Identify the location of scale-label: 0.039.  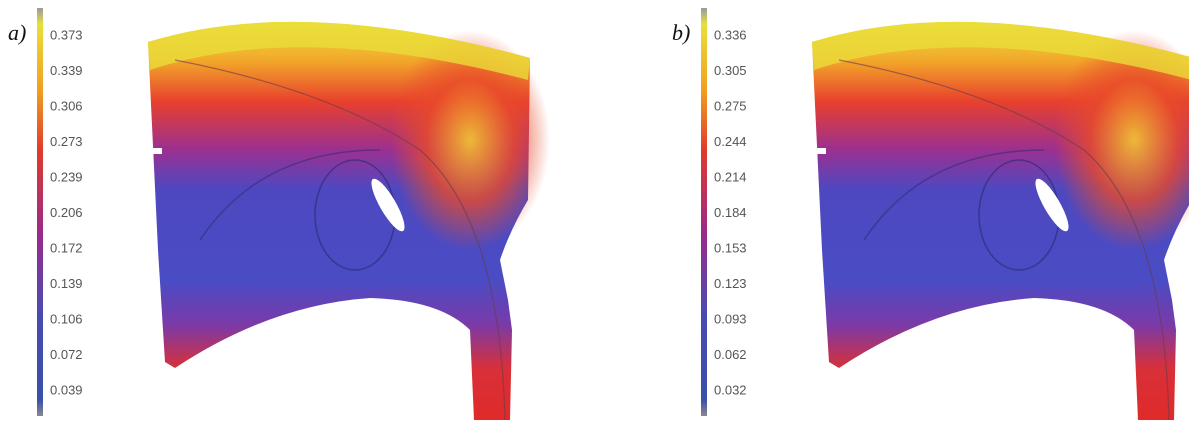
(66, 389).